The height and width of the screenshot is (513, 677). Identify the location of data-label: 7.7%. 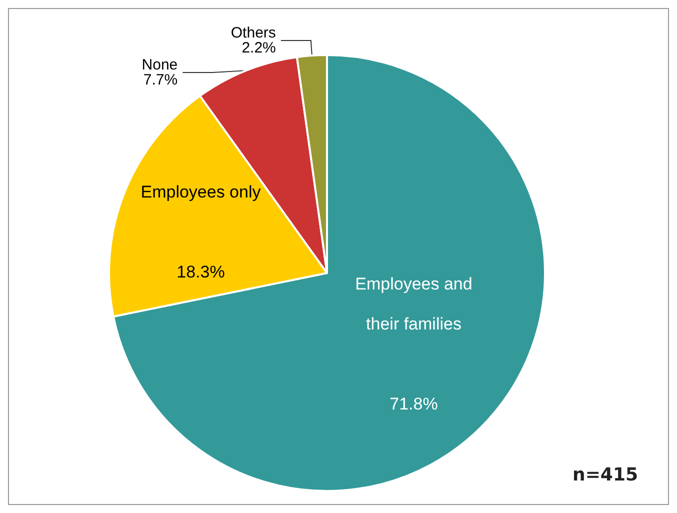
(160, 80).